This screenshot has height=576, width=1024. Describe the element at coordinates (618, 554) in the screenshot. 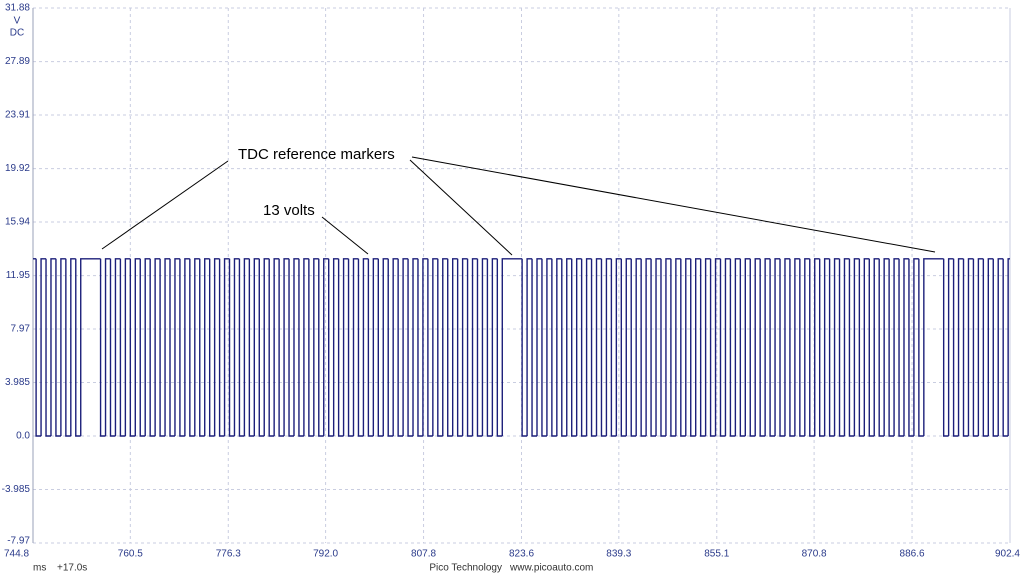

I see `x-tick-label: 839.3` at that location.